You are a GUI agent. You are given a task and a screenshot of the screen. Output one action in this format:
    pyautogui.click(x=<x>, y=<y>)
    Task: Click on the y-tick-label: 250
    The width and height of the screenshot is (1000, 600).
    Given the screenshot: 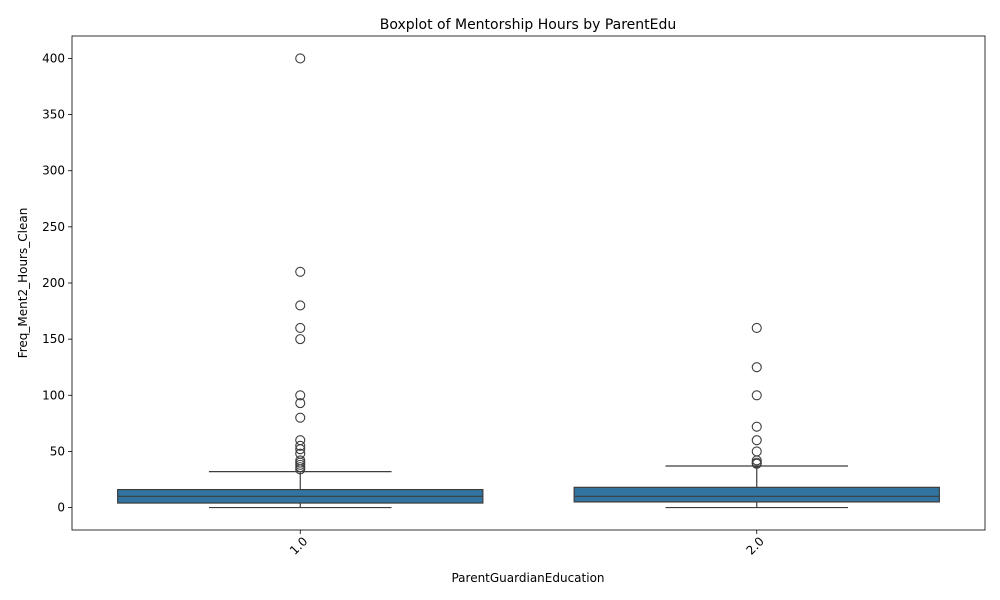 What is the action you would take?
    pyautogui.click(x=53, y=227)
    